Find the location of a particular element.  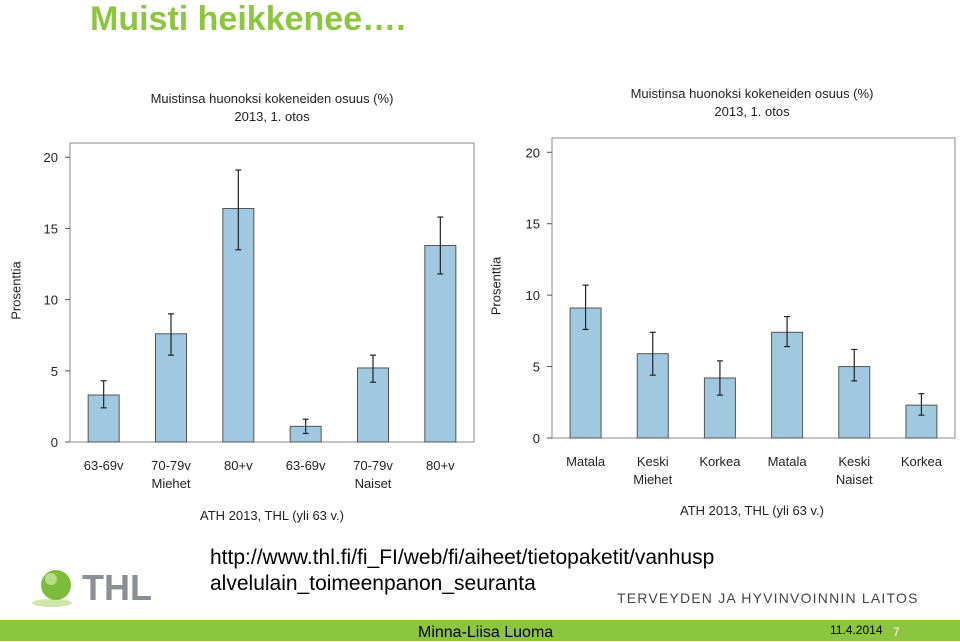

source-url-line-2: alvelulain_toimeenpanon_seuranta is located at coordinates (373, 583).